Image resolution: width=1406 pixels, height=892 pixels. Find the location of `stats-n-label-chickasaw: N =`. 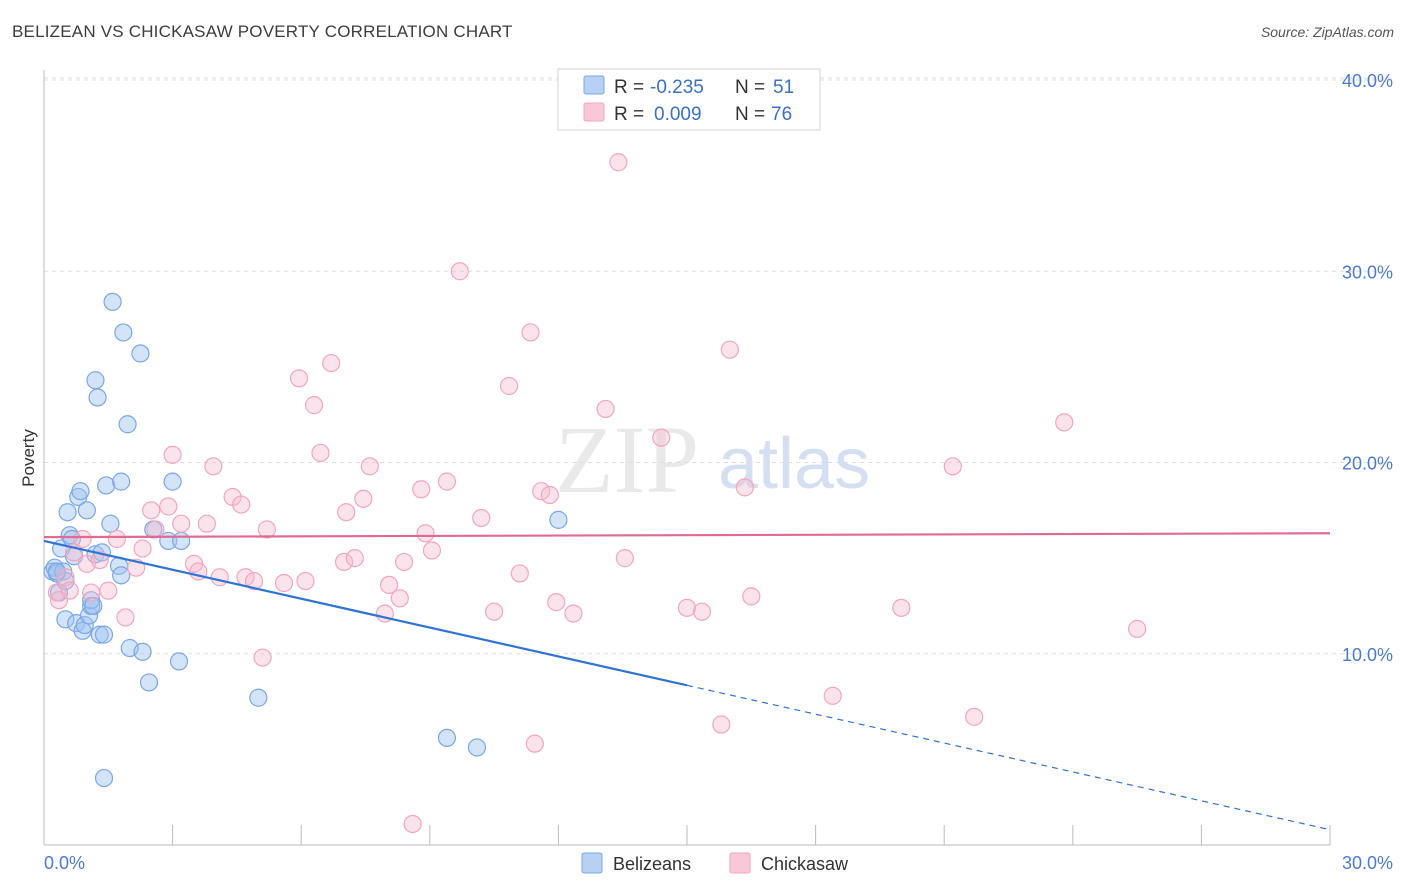

stats-n-label-chickasaw: N = is located at coordinates (750, 114).